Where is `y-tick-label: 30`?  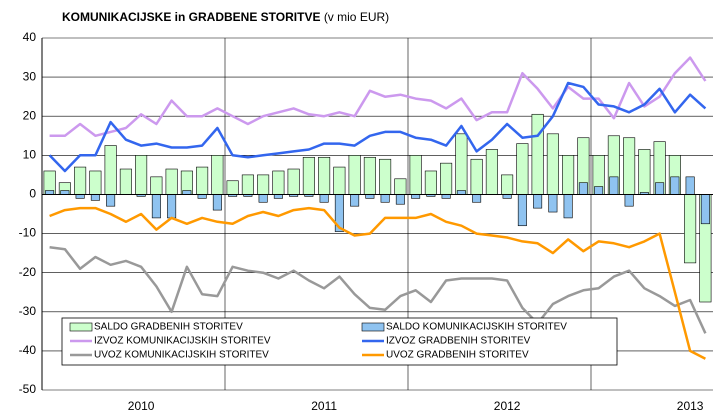
y-tick-label: 30 is located at coordinates (30, 76).